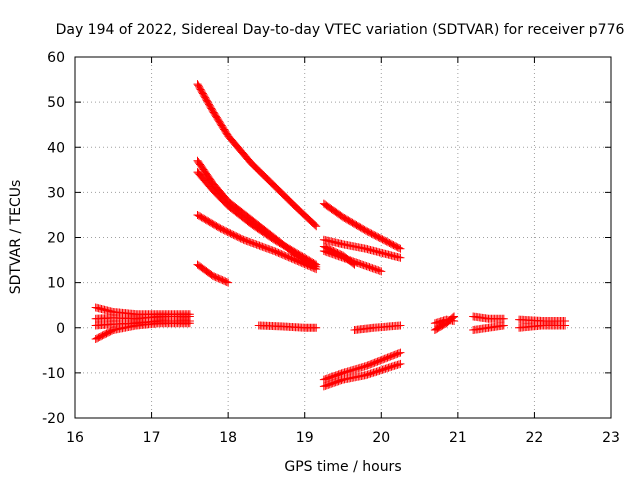 The height and width of the screenshot is (480, 640). I want to click on y-tick-label: -10, so click(53, 374).